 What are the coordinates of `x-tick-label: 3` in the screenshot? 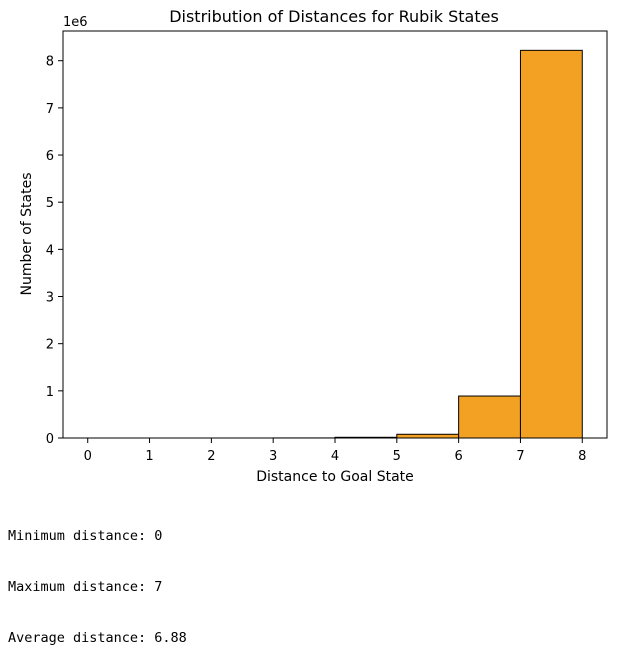 It's located at (273, 456).